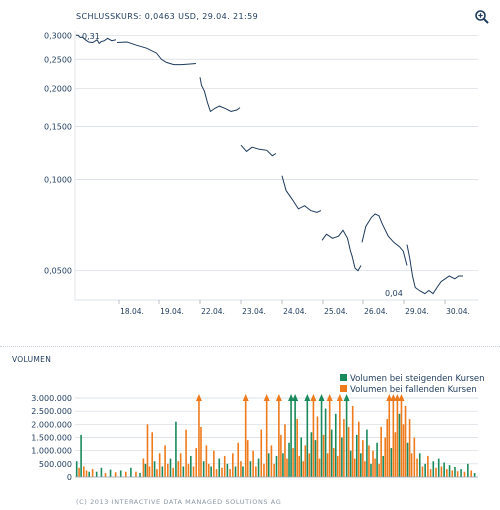  Describe the element at coordinates (32, 359) in the screenshot. I see `volume-title: VOLUMEN` at that location.